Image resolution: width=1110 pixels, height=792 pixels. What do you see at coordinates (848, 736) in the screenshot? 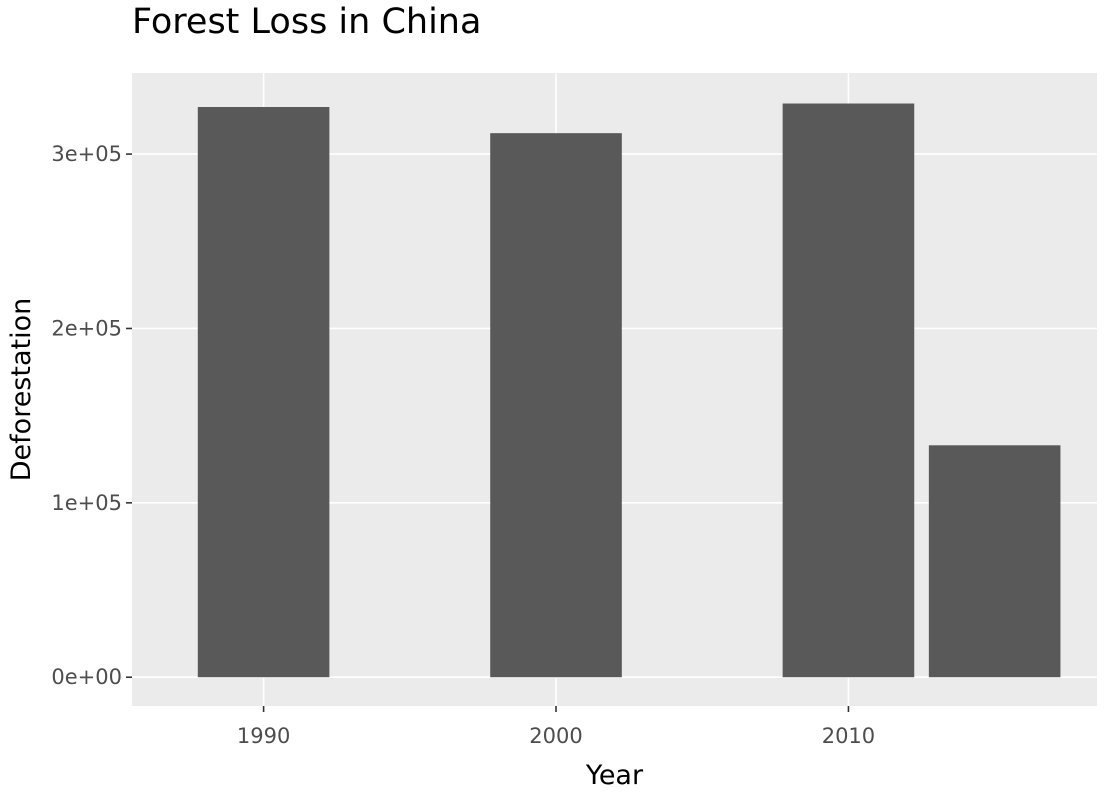
I see `x-tick-label: 2010` at bounding box center [848, 736].